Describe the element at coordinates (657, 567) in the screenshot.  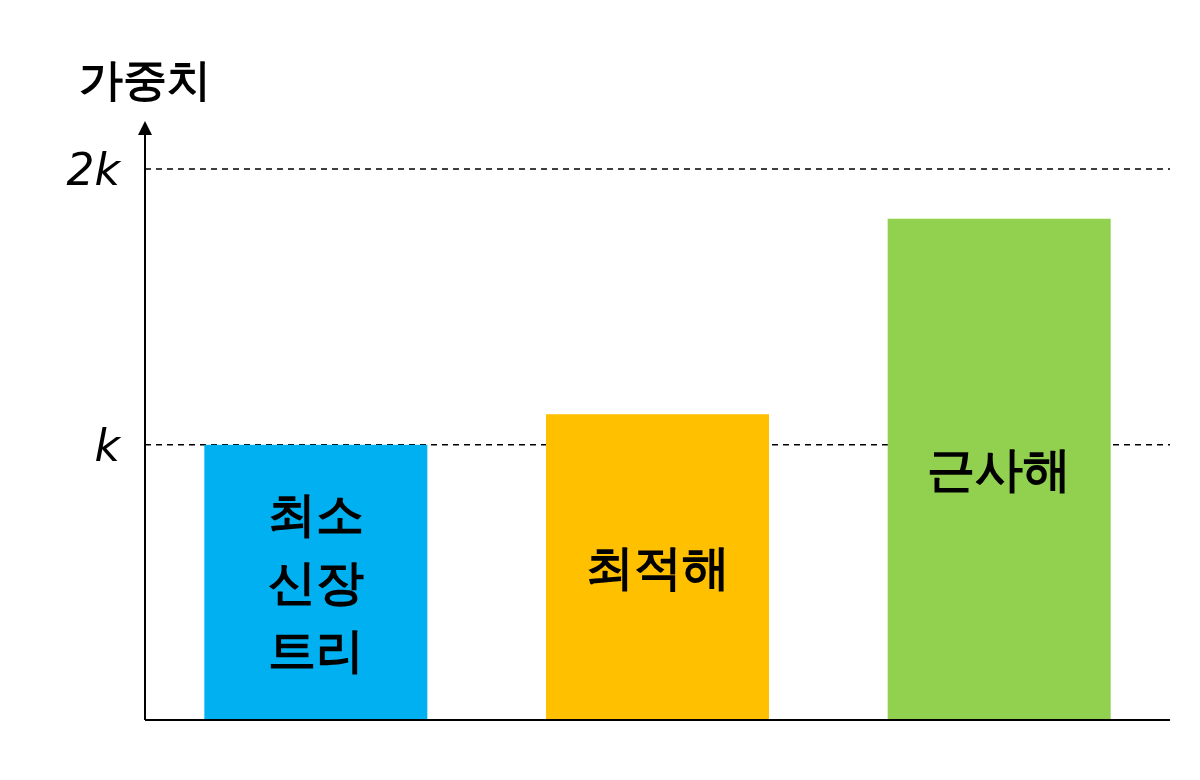
I see `x-tick-label: 최적해` at that location.